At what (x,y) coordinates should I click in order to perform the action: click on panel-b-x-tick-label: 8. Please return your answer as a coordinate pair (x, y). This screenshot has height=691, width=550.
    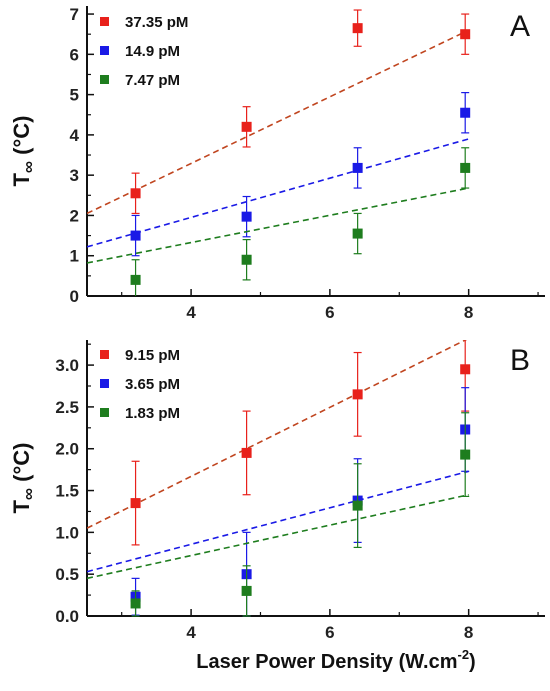
    Looking at the image, I should click on (468, 632).